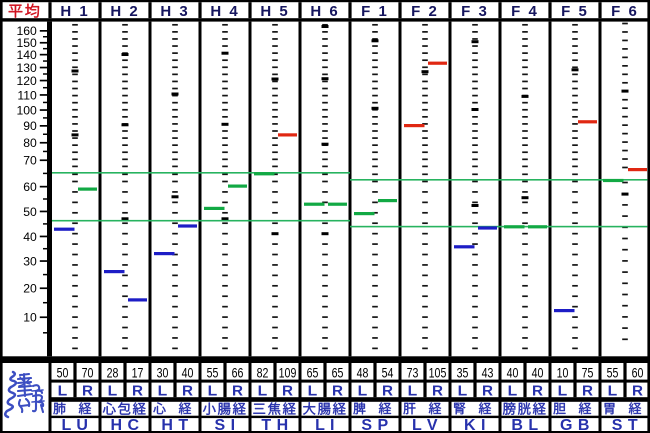 The image size is (650, 433). Describe the element at coordinates (30, 143) in the screenshot. I see `svg-text: 80` at that location.